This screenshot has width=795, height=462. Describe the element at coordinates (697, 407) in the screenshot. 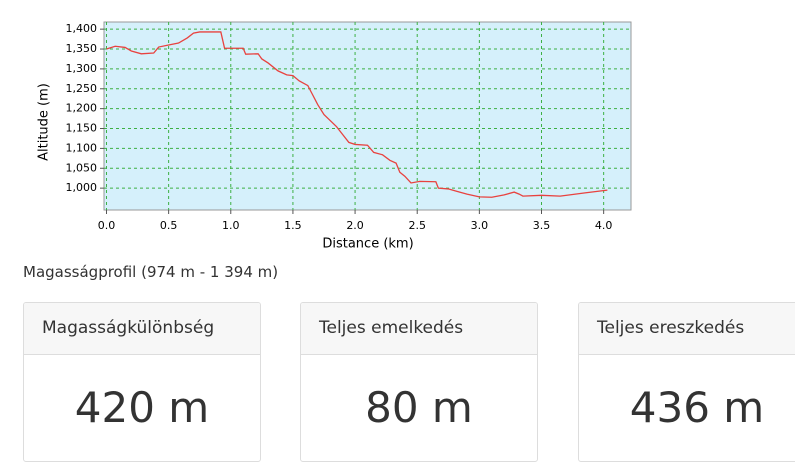

I see `card-value: 436 m` at that location.